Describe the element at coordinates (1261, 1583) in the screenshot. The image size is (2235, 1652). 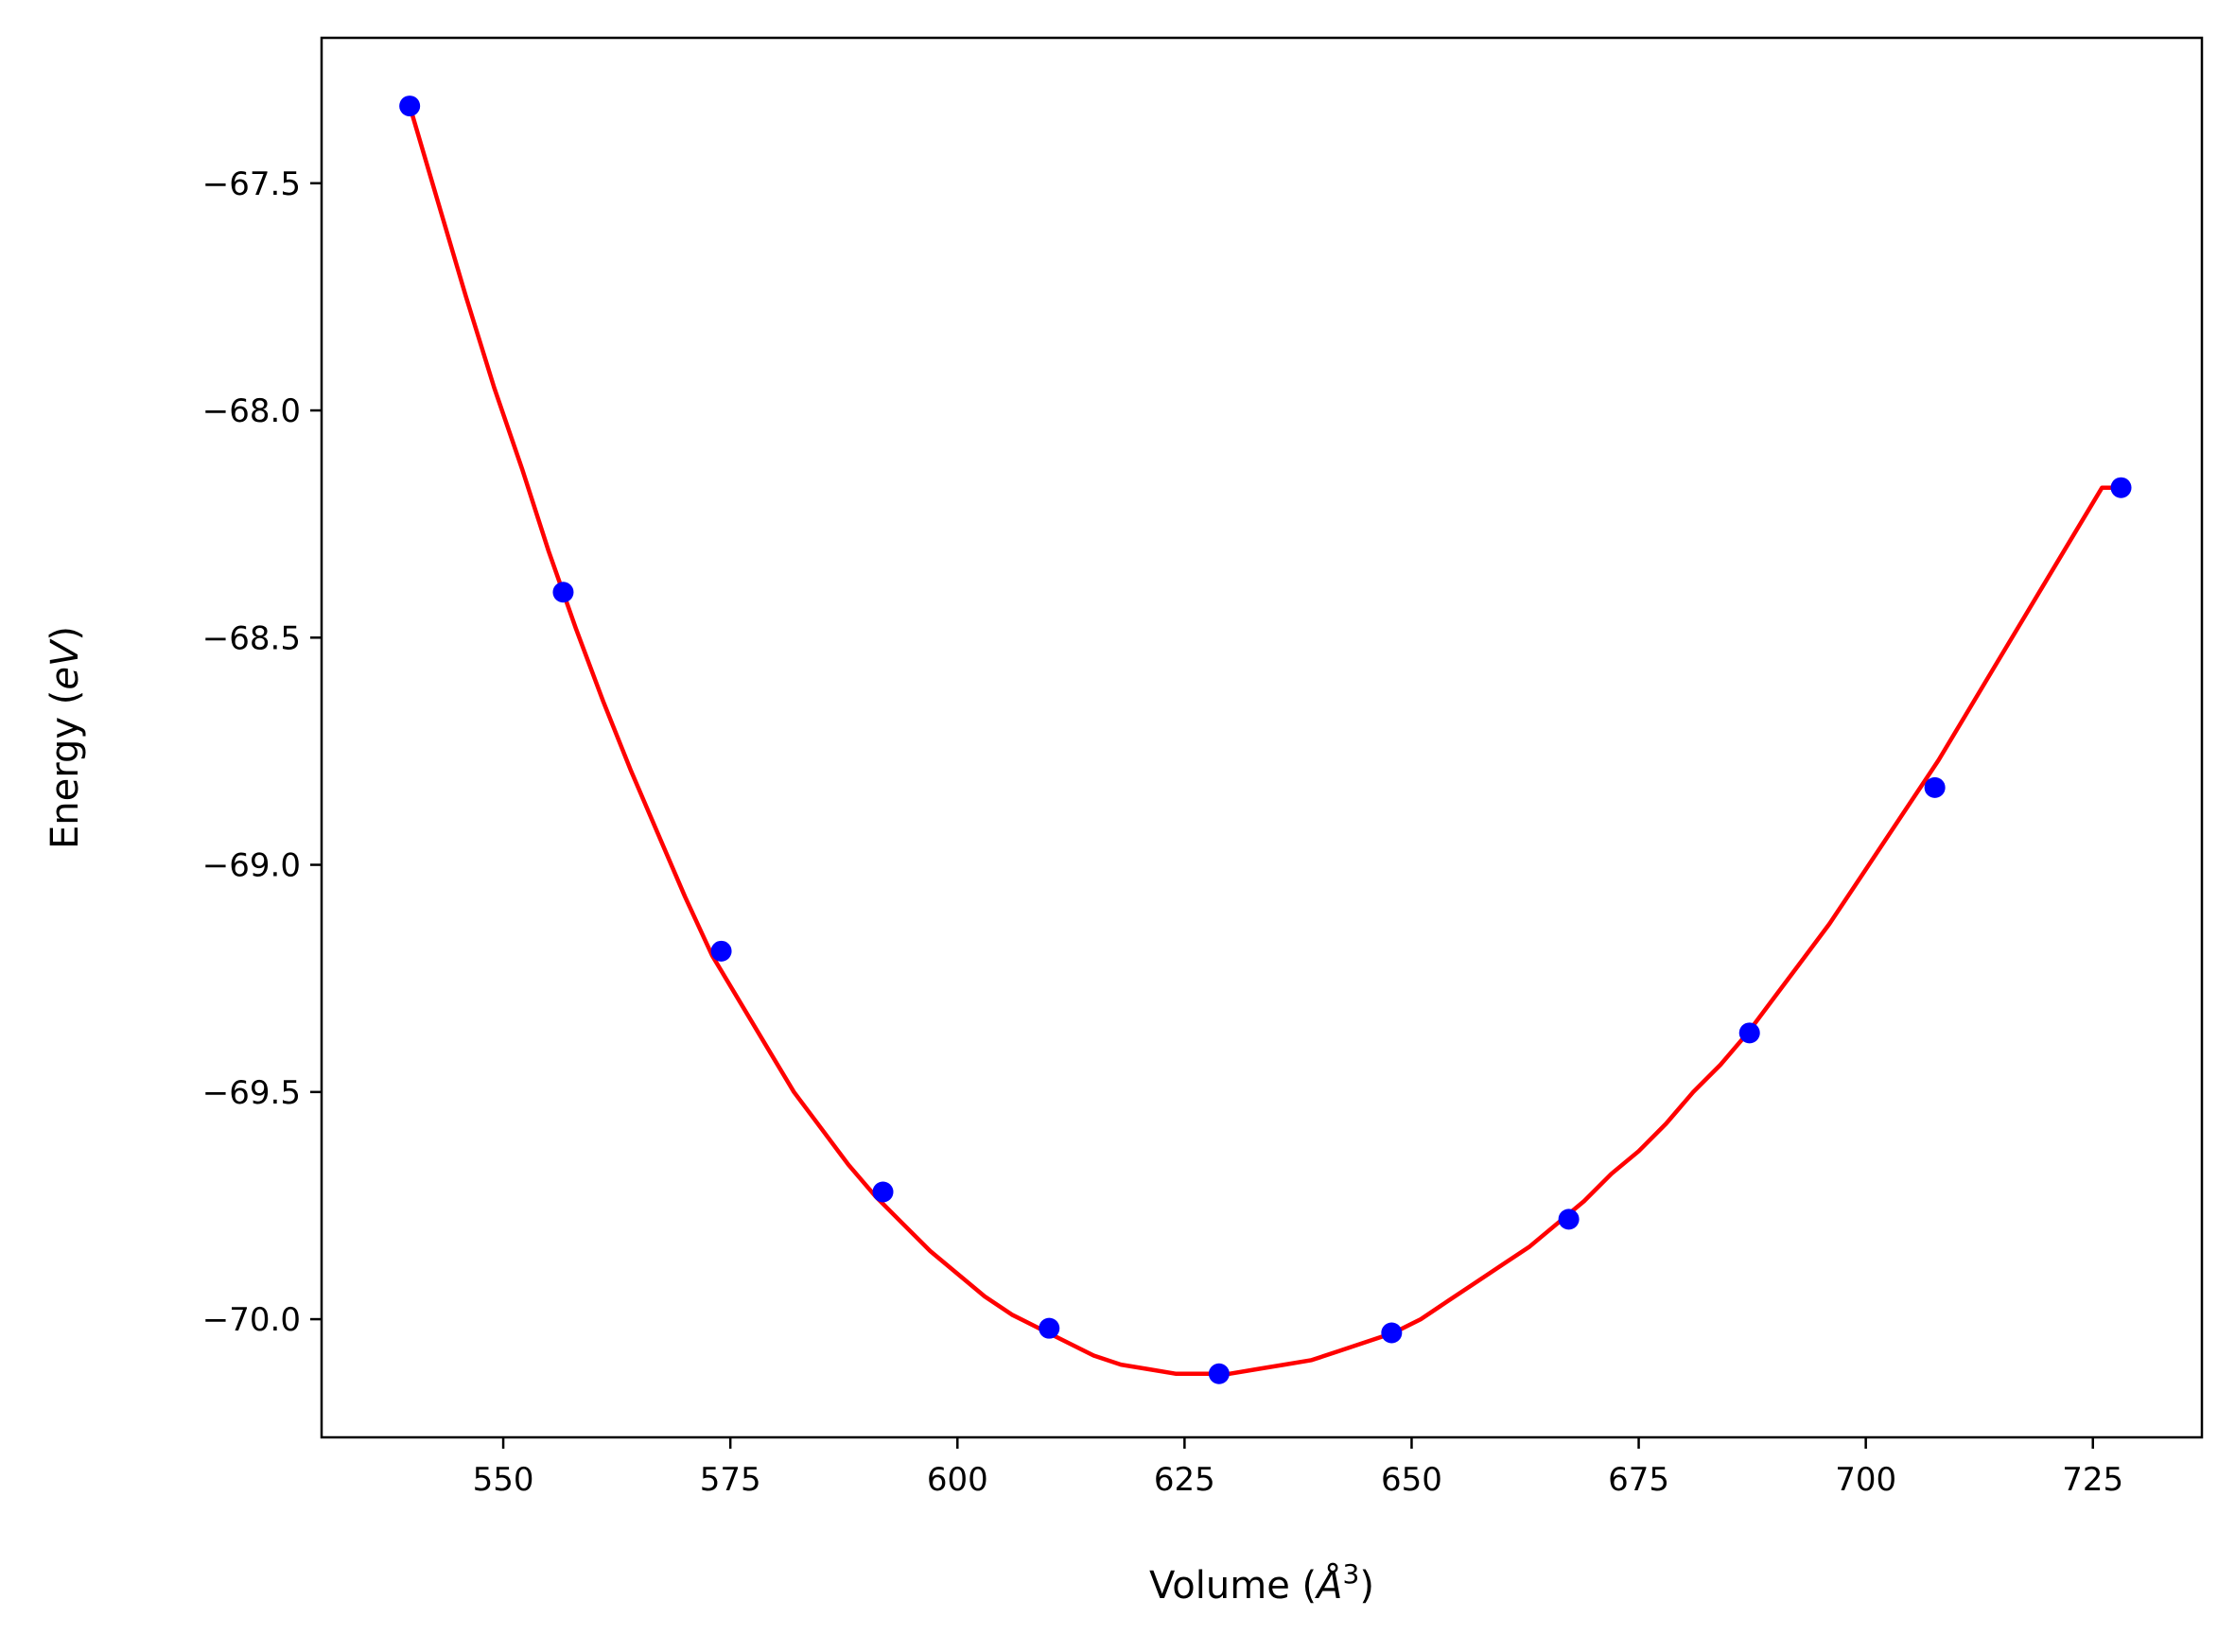
I see `x-axis-label: Volume (Å3)` at that location.